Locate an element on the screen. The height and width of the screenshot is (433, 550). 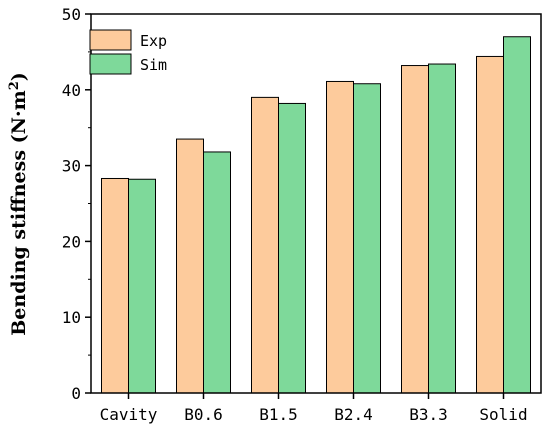
legend-label-exp: Exp is located at coordinates (153, 41).